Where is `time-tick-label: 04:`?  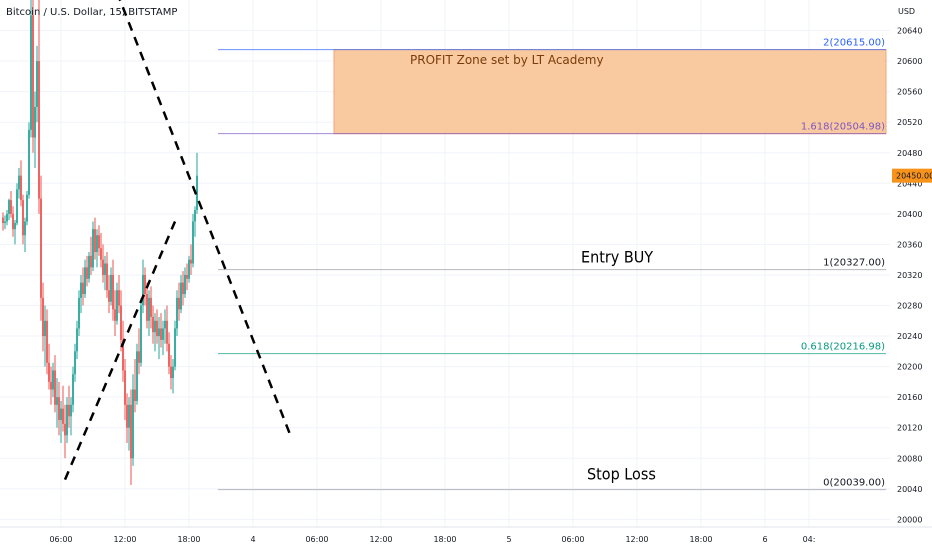
time-tick-label: 04: is located at coordinates (809, 539).